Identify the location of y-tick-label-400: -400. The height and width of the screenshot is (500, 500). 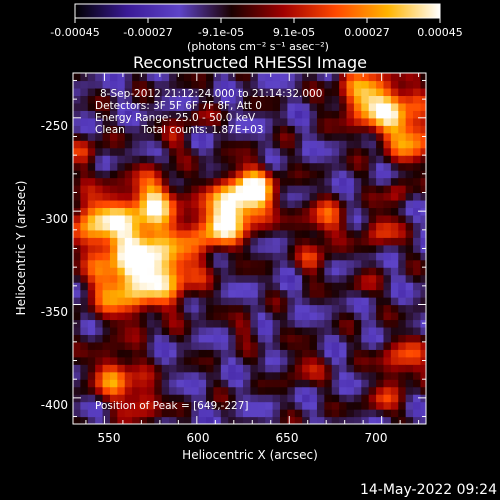
(54, 405).